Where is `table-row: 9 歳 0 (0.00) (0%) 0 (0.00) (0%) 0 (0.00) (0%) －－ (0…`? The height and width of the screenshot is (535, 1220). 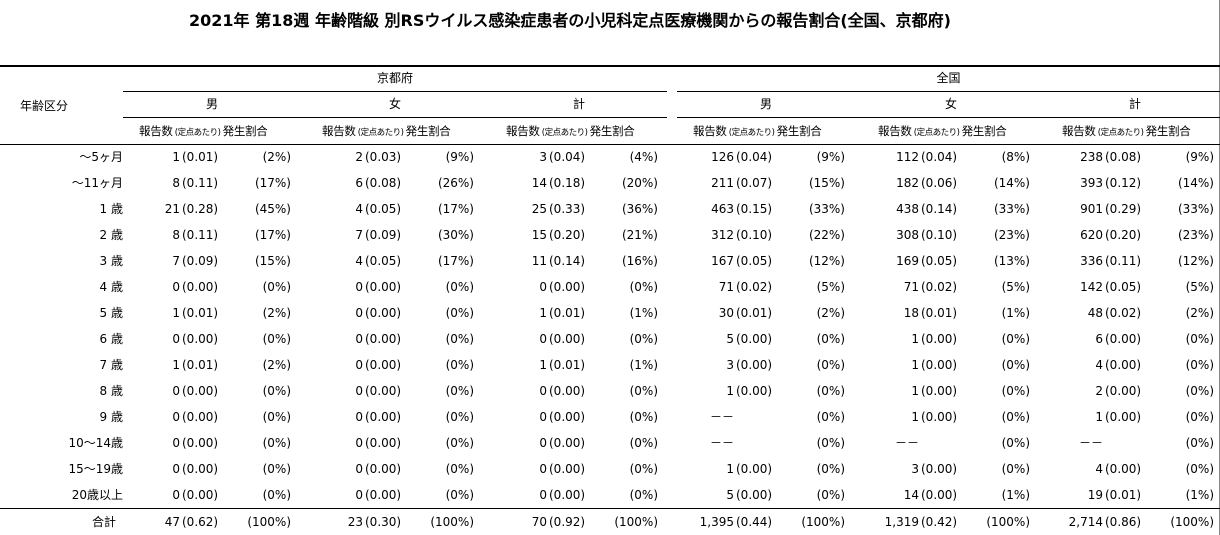
table-row: 9 歳 0 (0.00) (0%) 0 (0.00) (0%) 0 (0.00) (0%) －－ (0… is located at coordinates (610, 417).